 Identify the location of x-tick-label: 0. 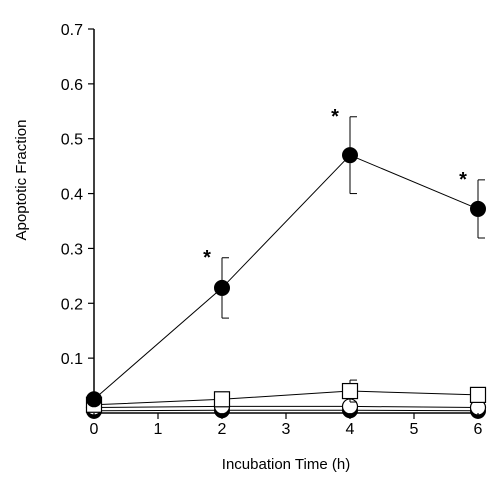
(94, 429).